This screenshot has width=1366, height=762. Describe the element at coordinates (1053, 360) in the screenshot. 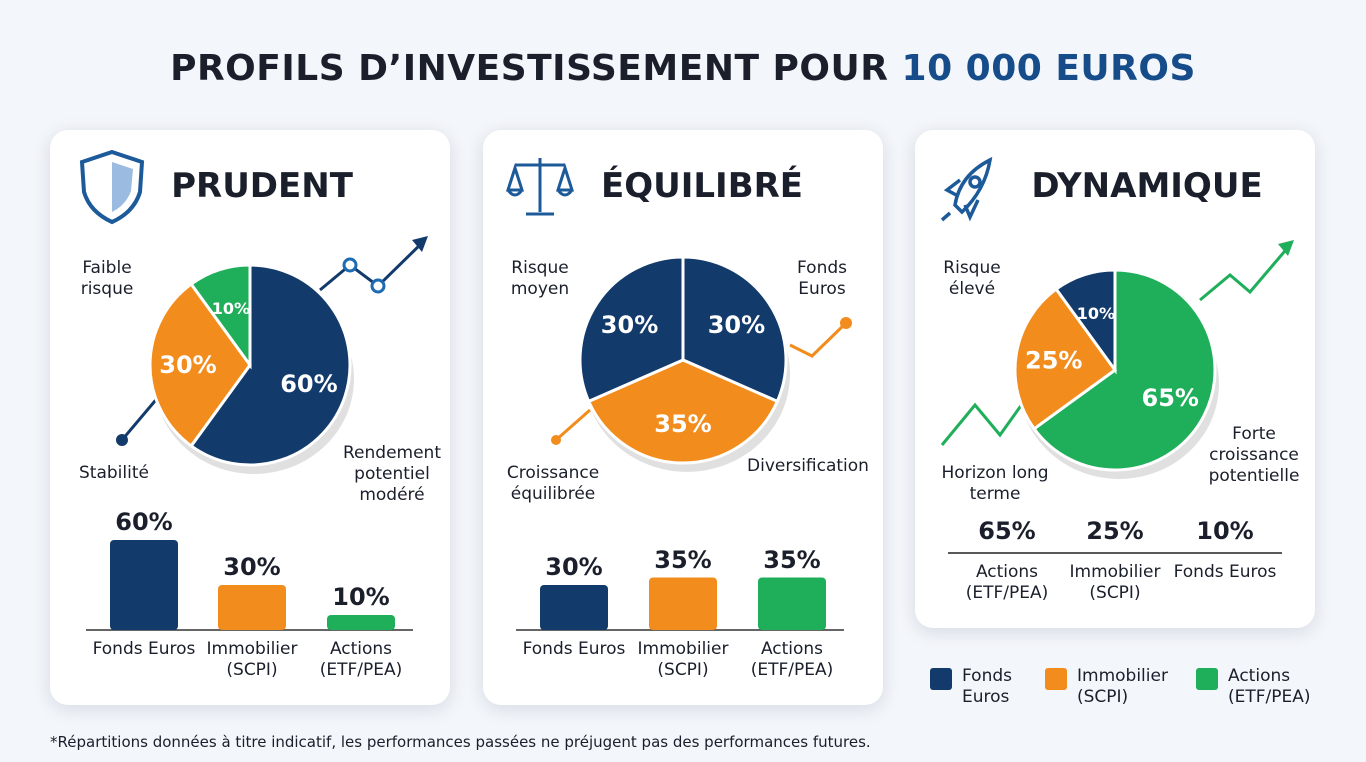

I see `slice-label: 25%` at that location.